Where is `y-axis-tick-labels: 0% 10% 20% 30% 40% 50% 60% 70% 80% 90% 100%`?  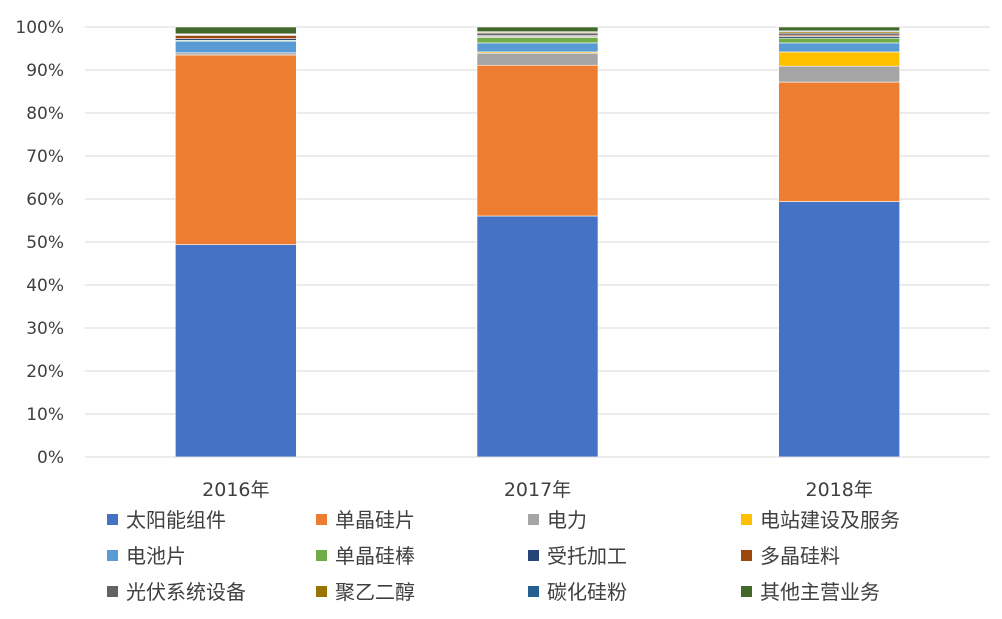 y-axis-tick-labels: 0% 10% 20% 30% 40% 50% 60% 70% 80% 90% 100% is located at coordinates (39, 243).